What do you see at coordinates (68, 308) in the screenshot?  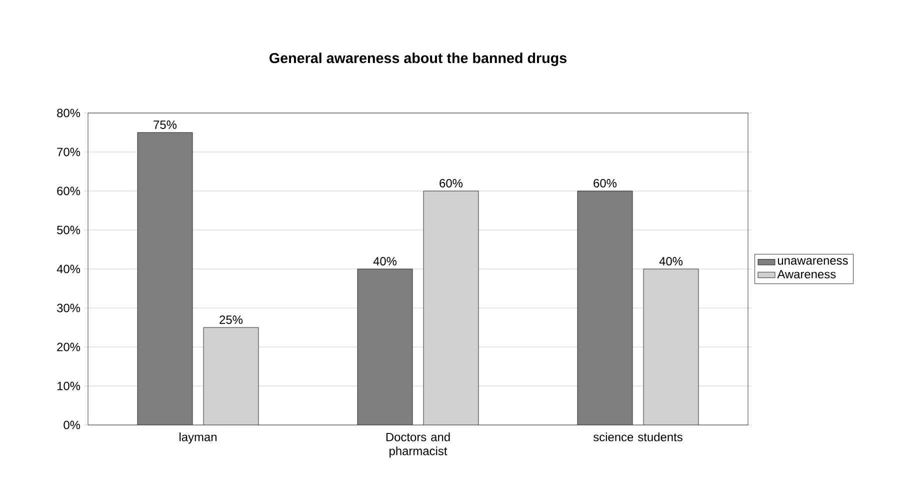 I see `y-tick-label: 30%` at bounding box center [68, 308].